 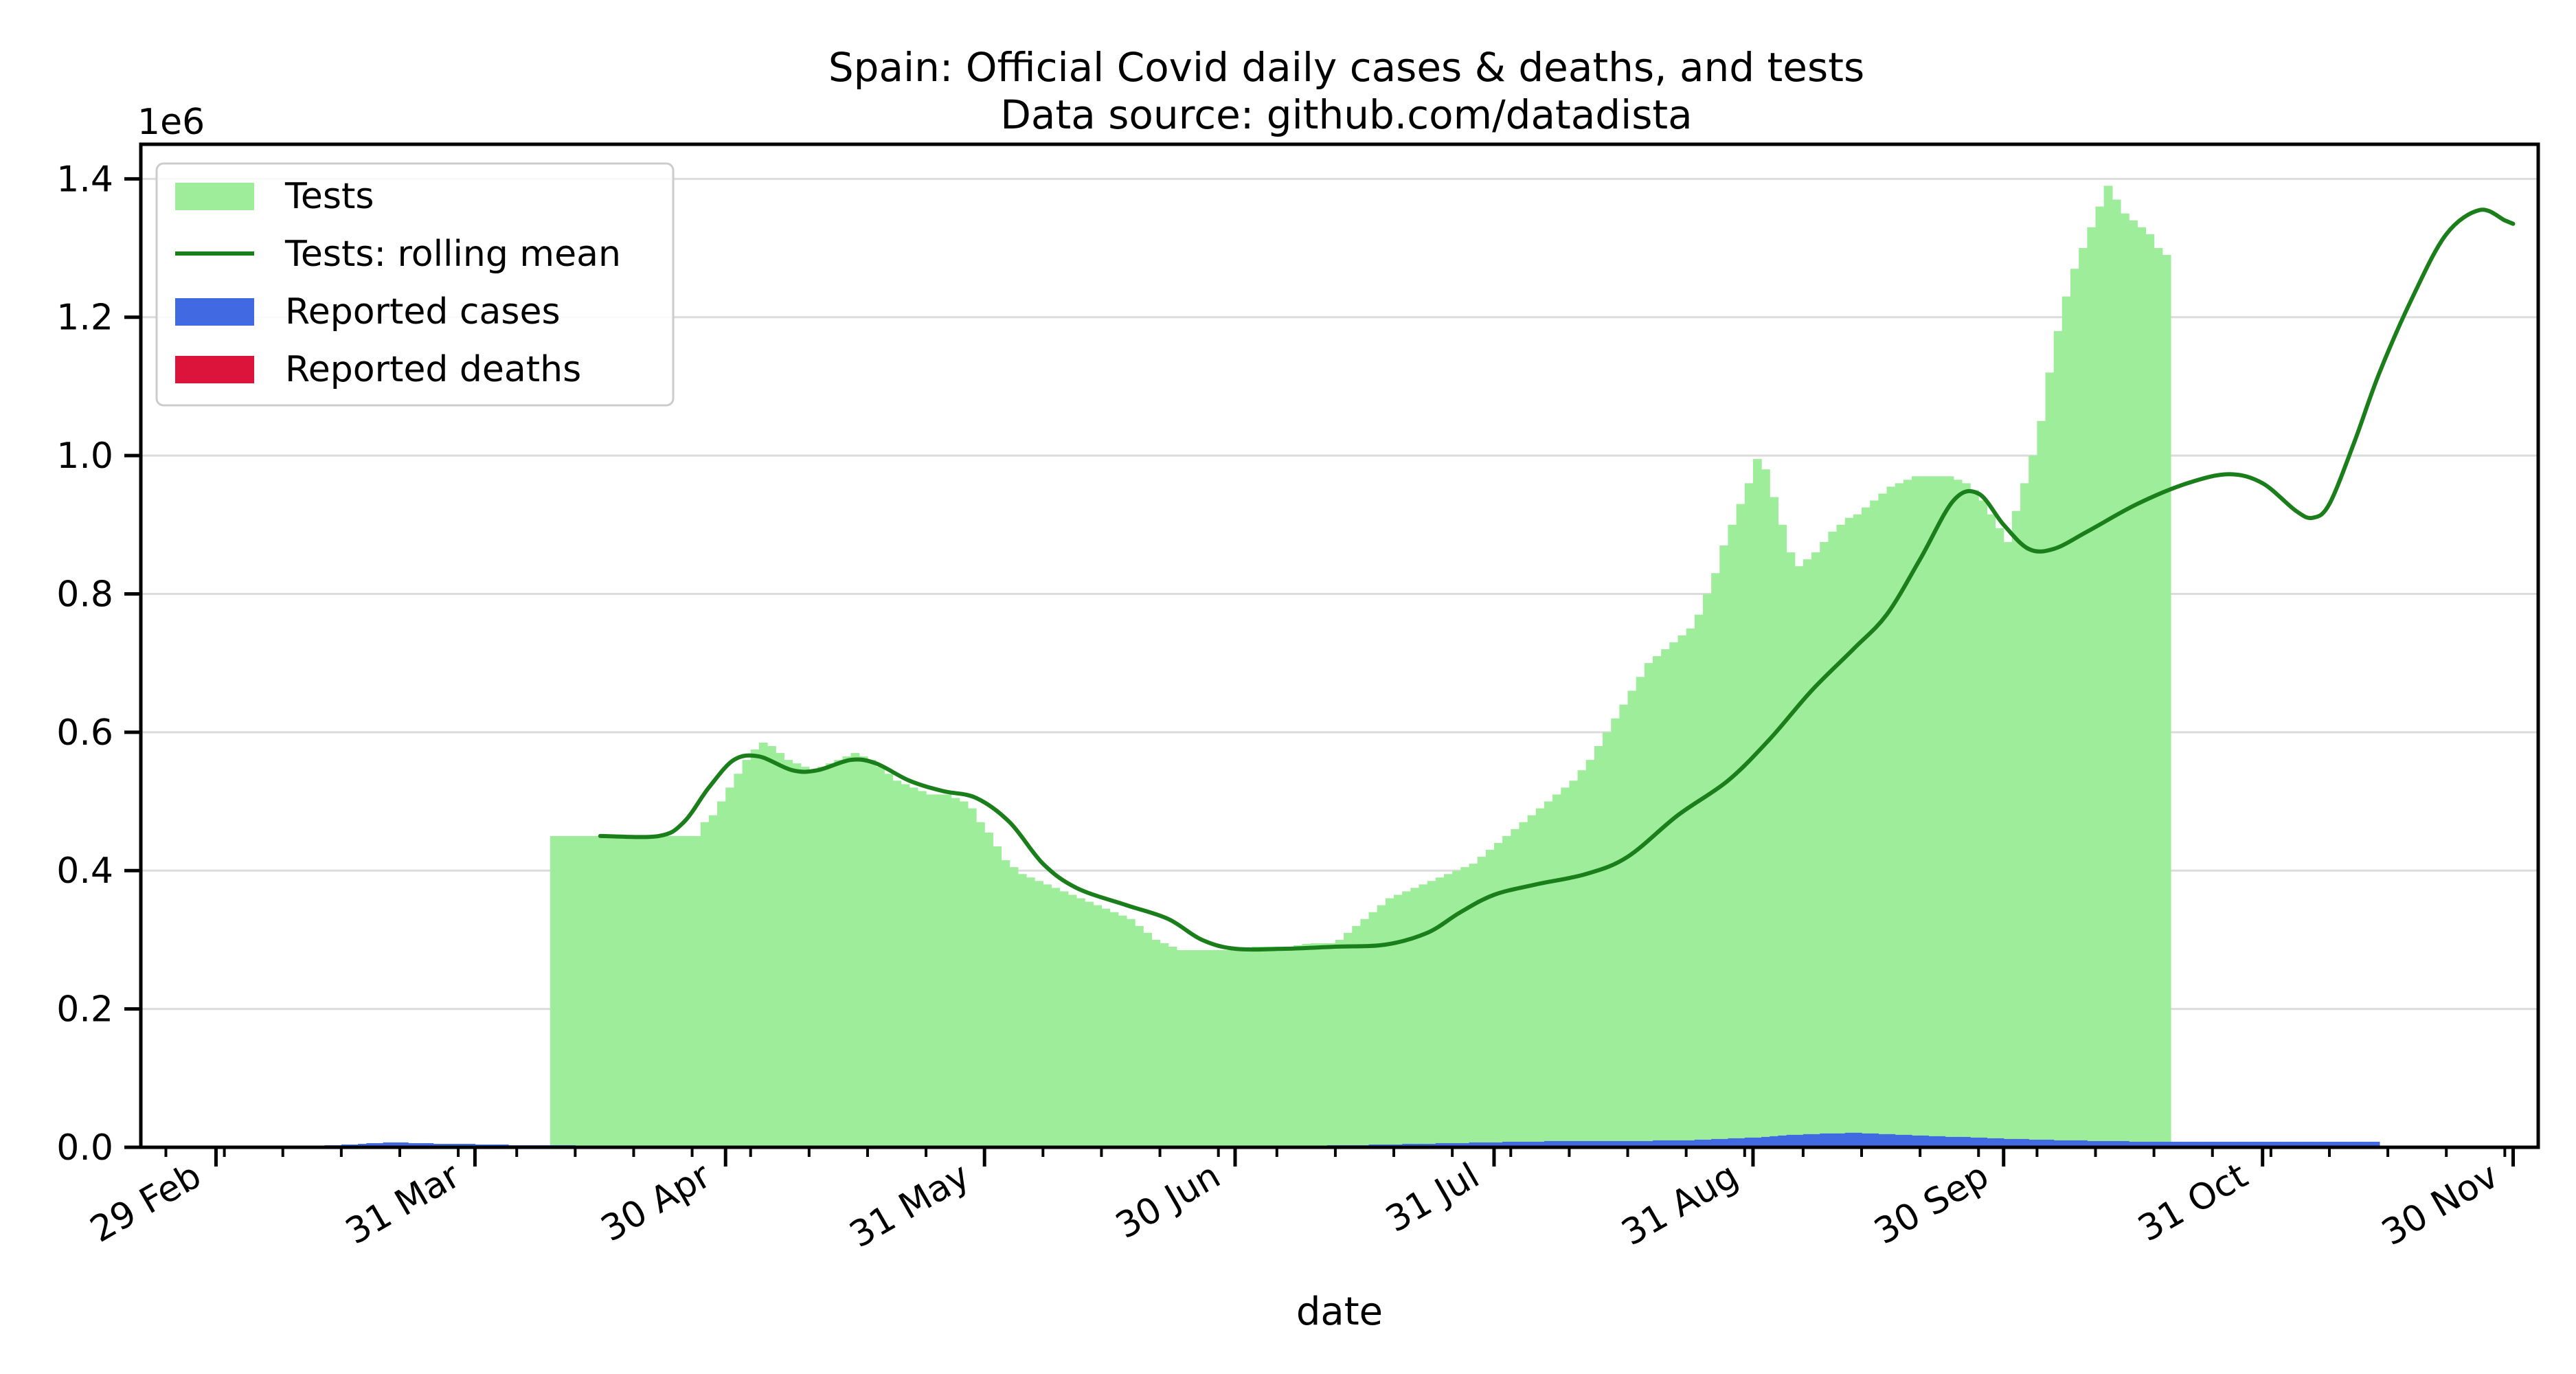 I want to click on y-tick-label: 1.4, so click(x=84, y=180).